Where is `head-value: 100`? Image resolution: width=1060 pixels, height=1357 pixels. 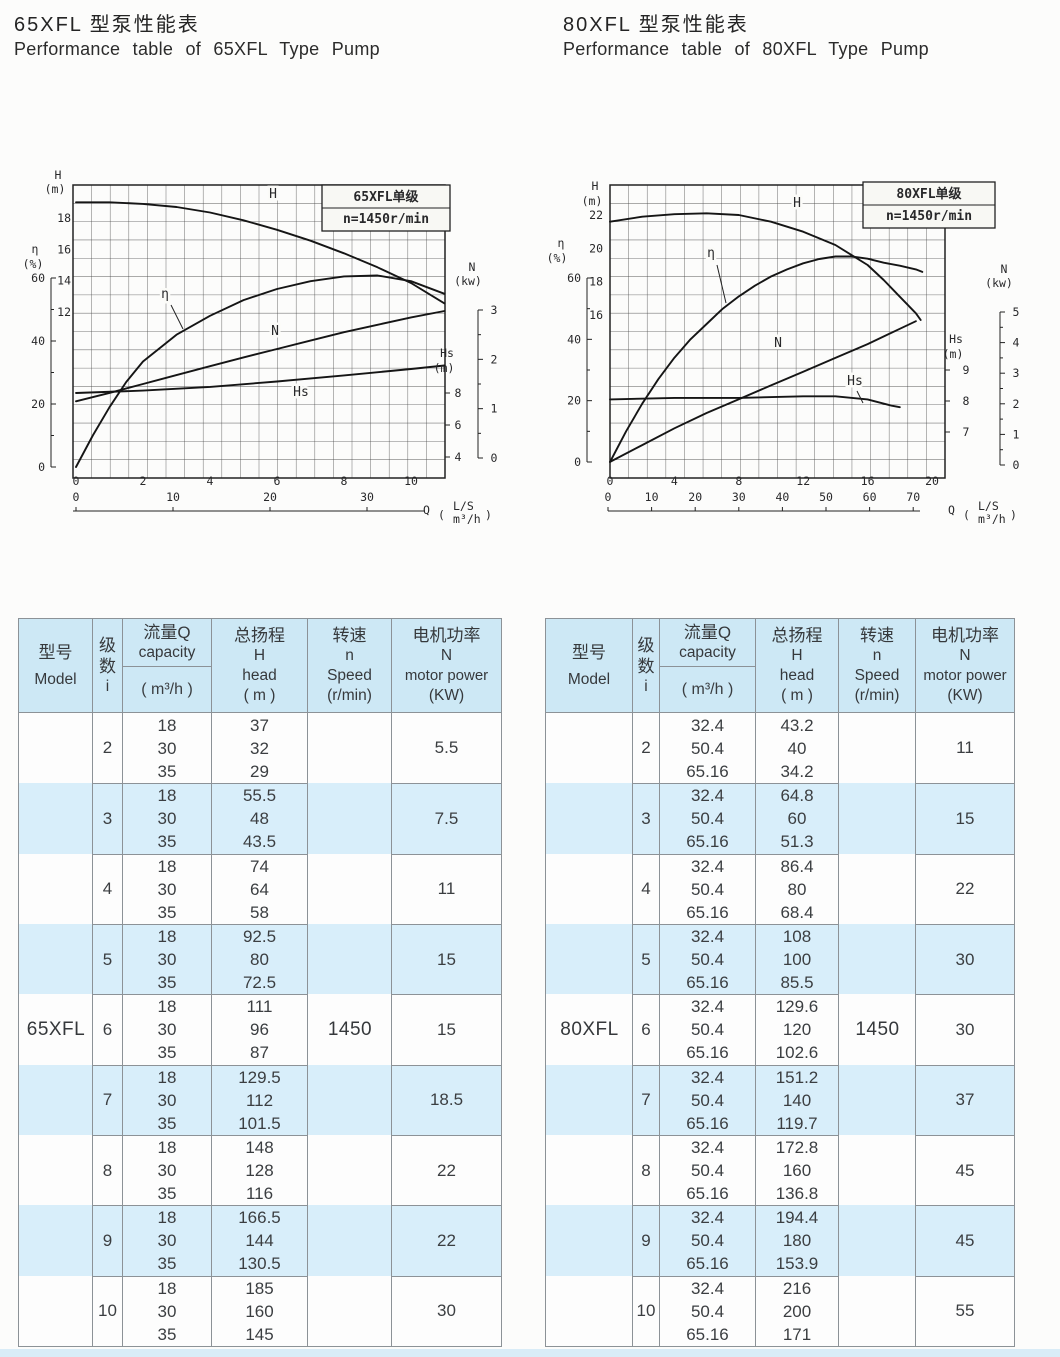 head-value: 100 is located at coordinates (797, 960).